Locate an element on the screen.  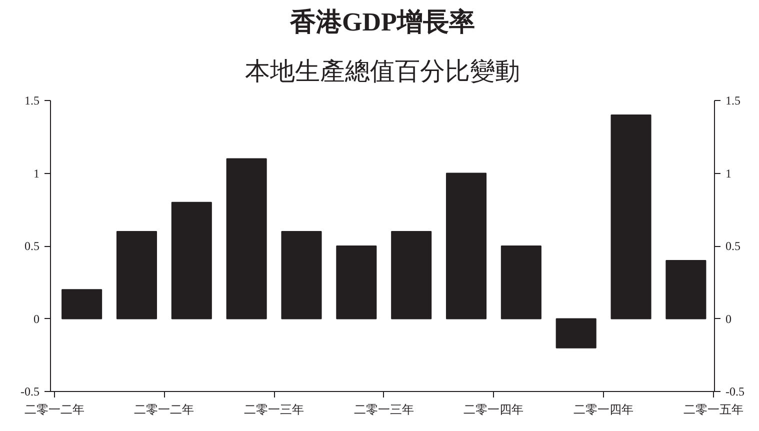
y2-tick-label: 1 is located at coordinates (729, 173).